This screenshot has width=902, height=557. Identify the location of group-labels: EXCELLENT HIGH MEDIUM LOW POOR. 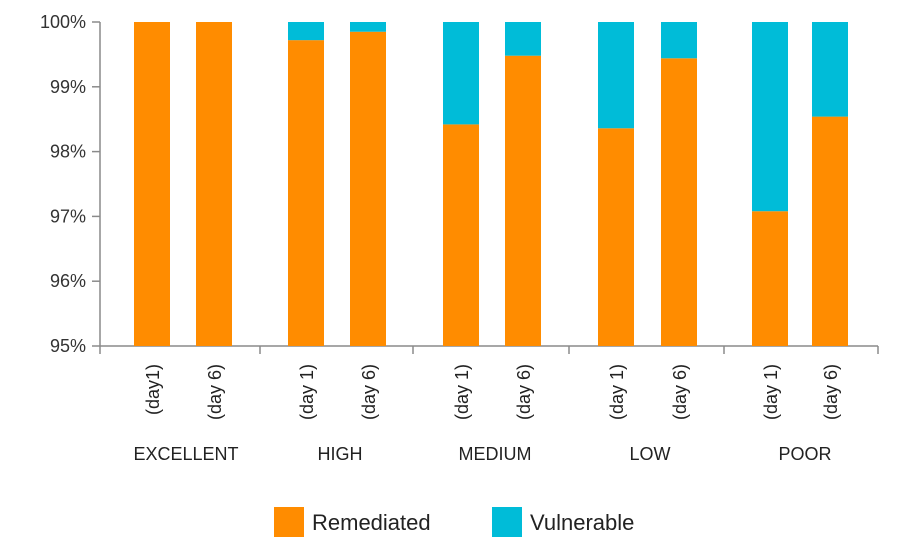
(482, 454).